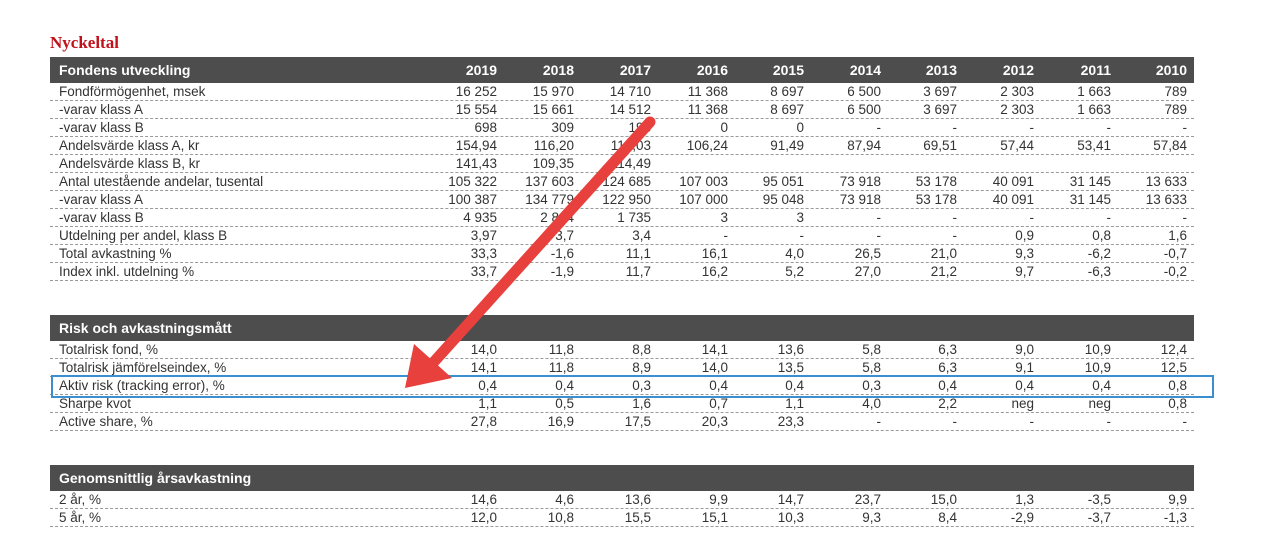 Image resolution: width=1284 pixels, height=545 pixels. Describe the element at coordinates (155, 478) in the screenshot. I see `section-header: Genomsnittlig årsavkastning` at that location.